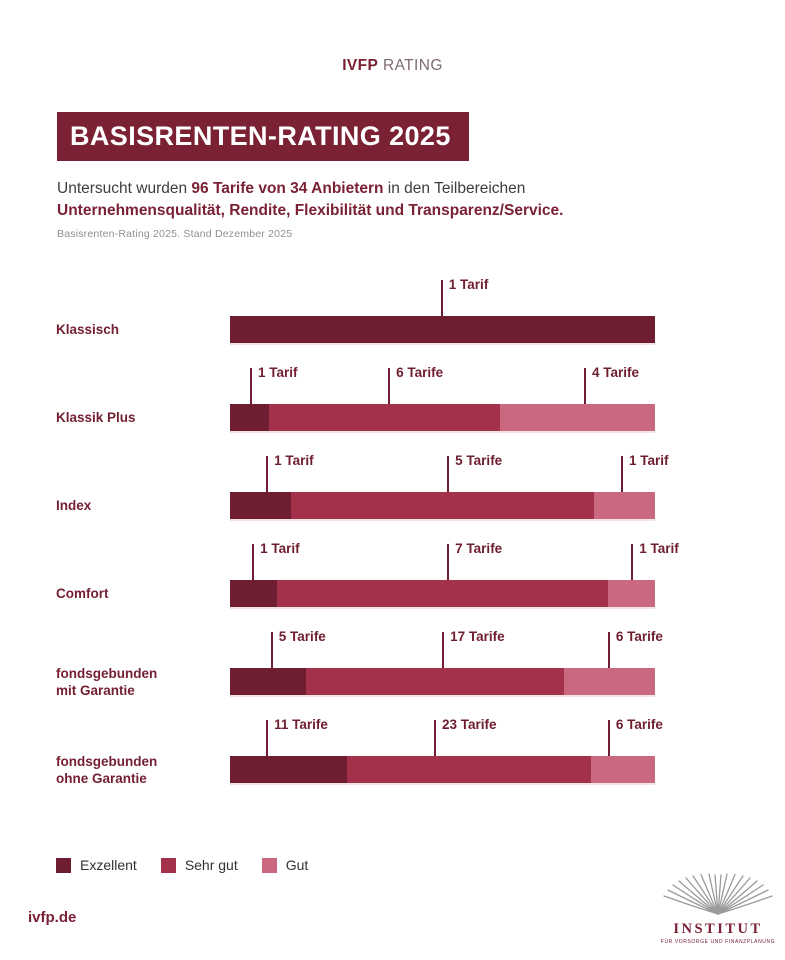  What do you see at coordinates (301, 724) in the screenshot?
I see `annotation-label: 11 Tarife` at bounding box center [301, 724].